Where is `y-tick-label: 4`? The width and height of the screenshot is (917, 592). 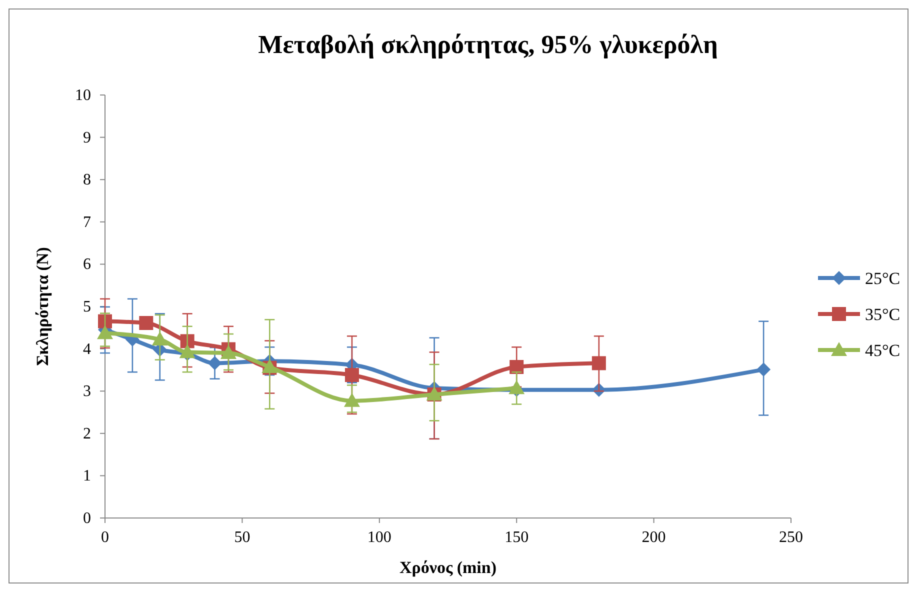 y-tick-label: 4 is located at coordinates (87, 349).